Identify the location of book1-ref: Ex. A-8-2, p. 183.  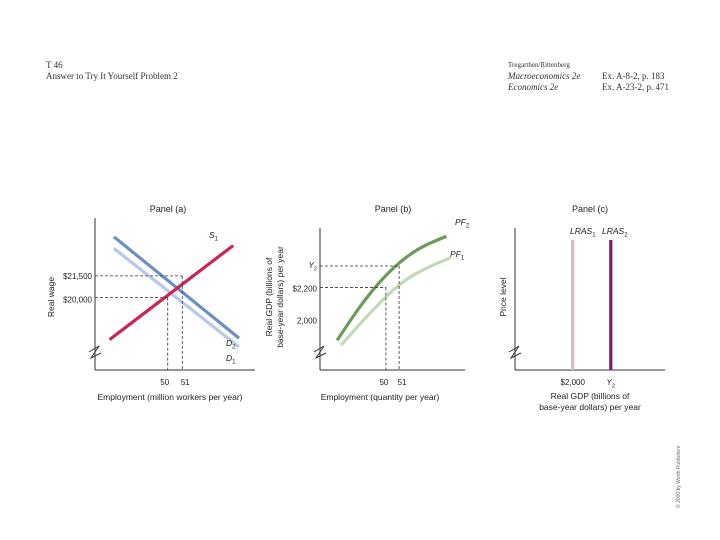
(633, 76).